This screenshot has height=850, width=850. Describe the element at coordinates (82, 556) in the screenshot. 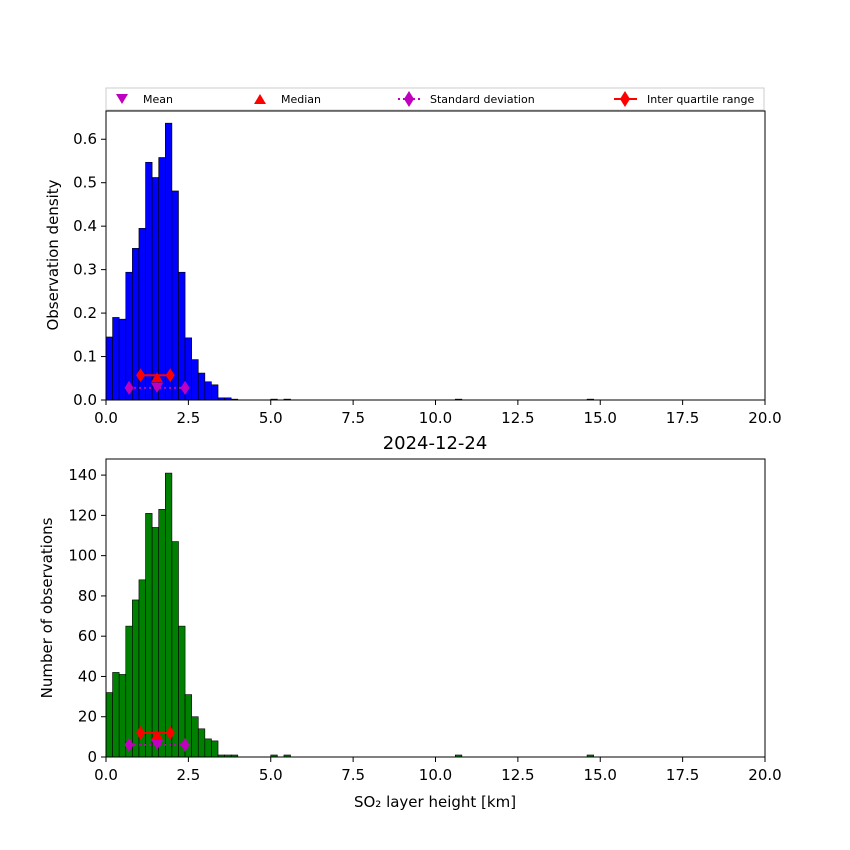

I see `y-tick-label: 100` at that location.